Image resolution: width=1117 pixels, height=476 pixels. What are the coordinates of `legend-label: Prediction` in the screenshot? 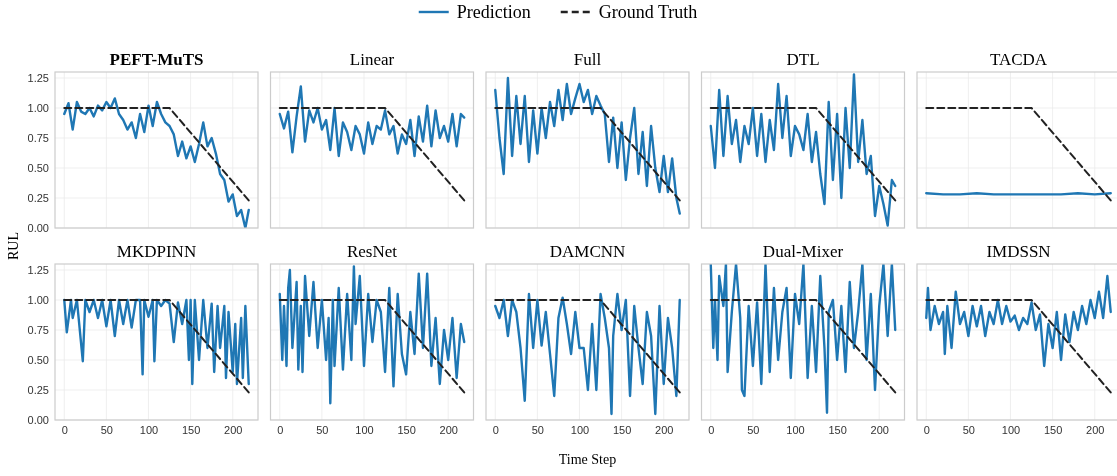 It's located at (493, 12).